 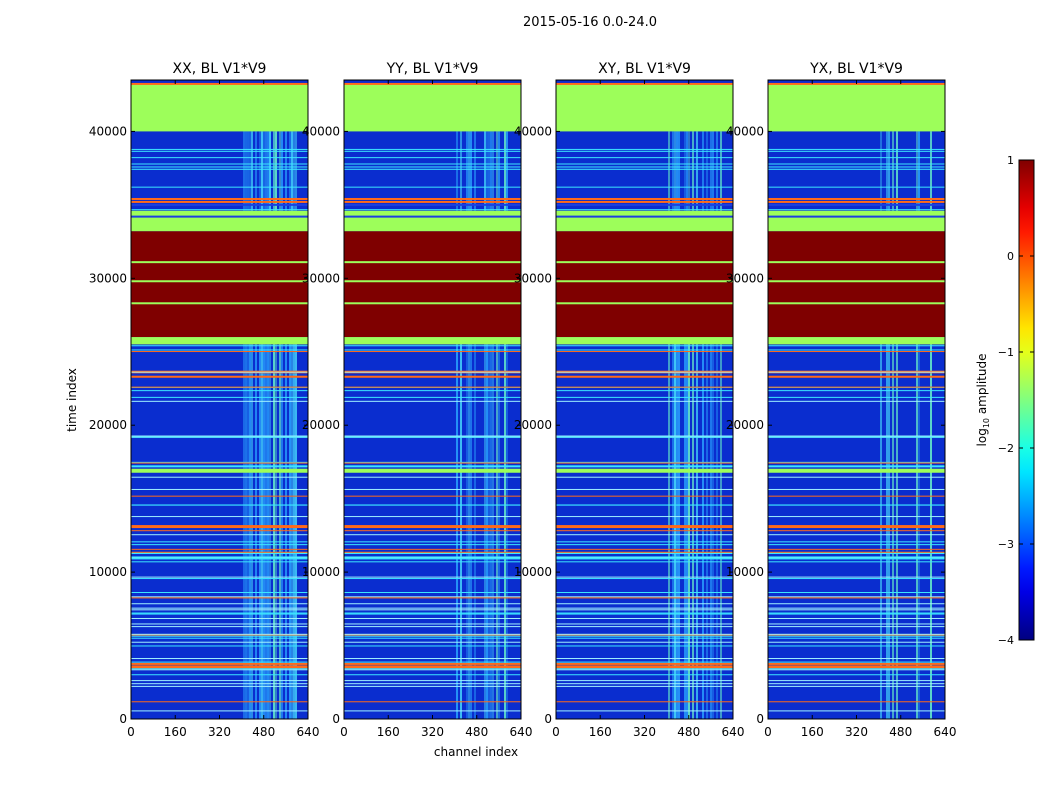 What do you see at coordinates (432, 69) in the screenshot?
I see `panel-title: YY, BL V1*V9` at bounding box center [432, 69].